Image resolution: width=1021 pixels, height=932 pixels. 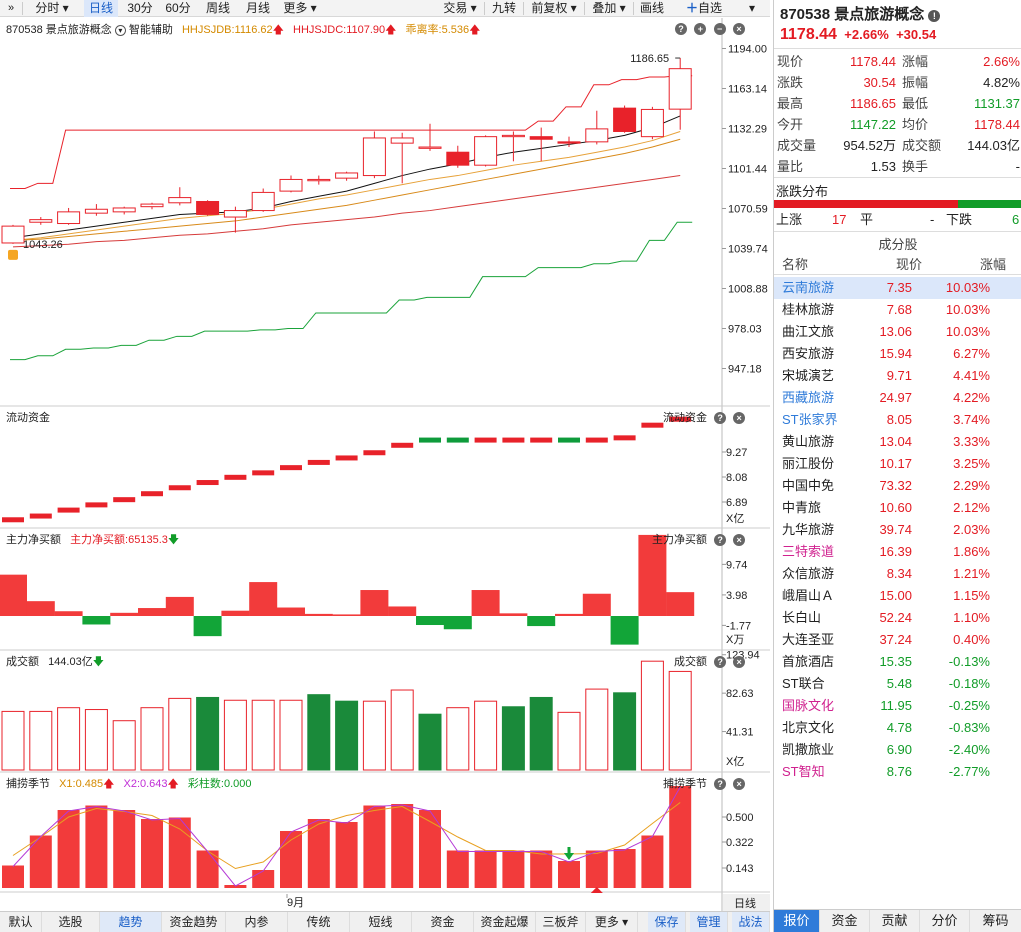 What do you see at coordinates (740, 694) in the screenshot?
I see `vol-y-tick-label: 82.63` at bounding box center [740, 694].